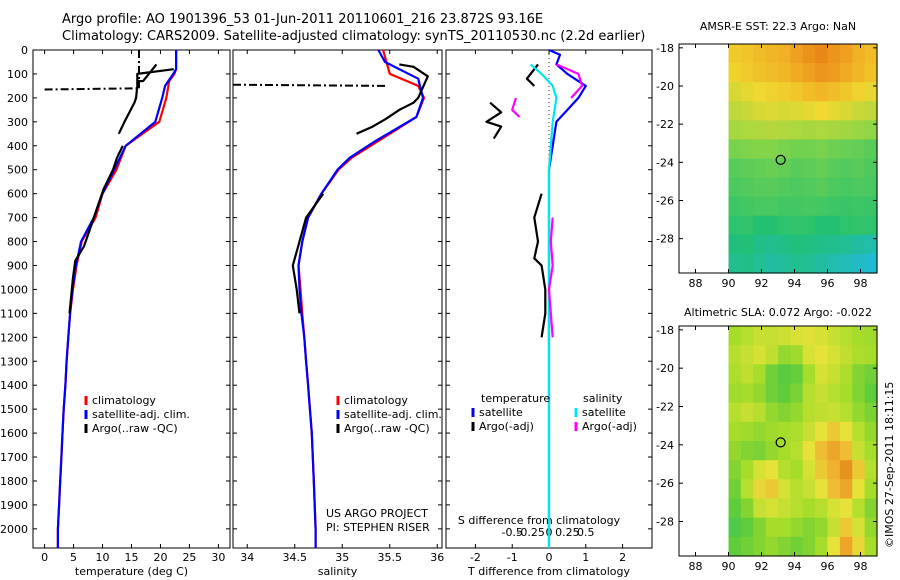  Describe the element at coordinates (516, 107) in the screenshot. I see `s-argo-line` at that location.